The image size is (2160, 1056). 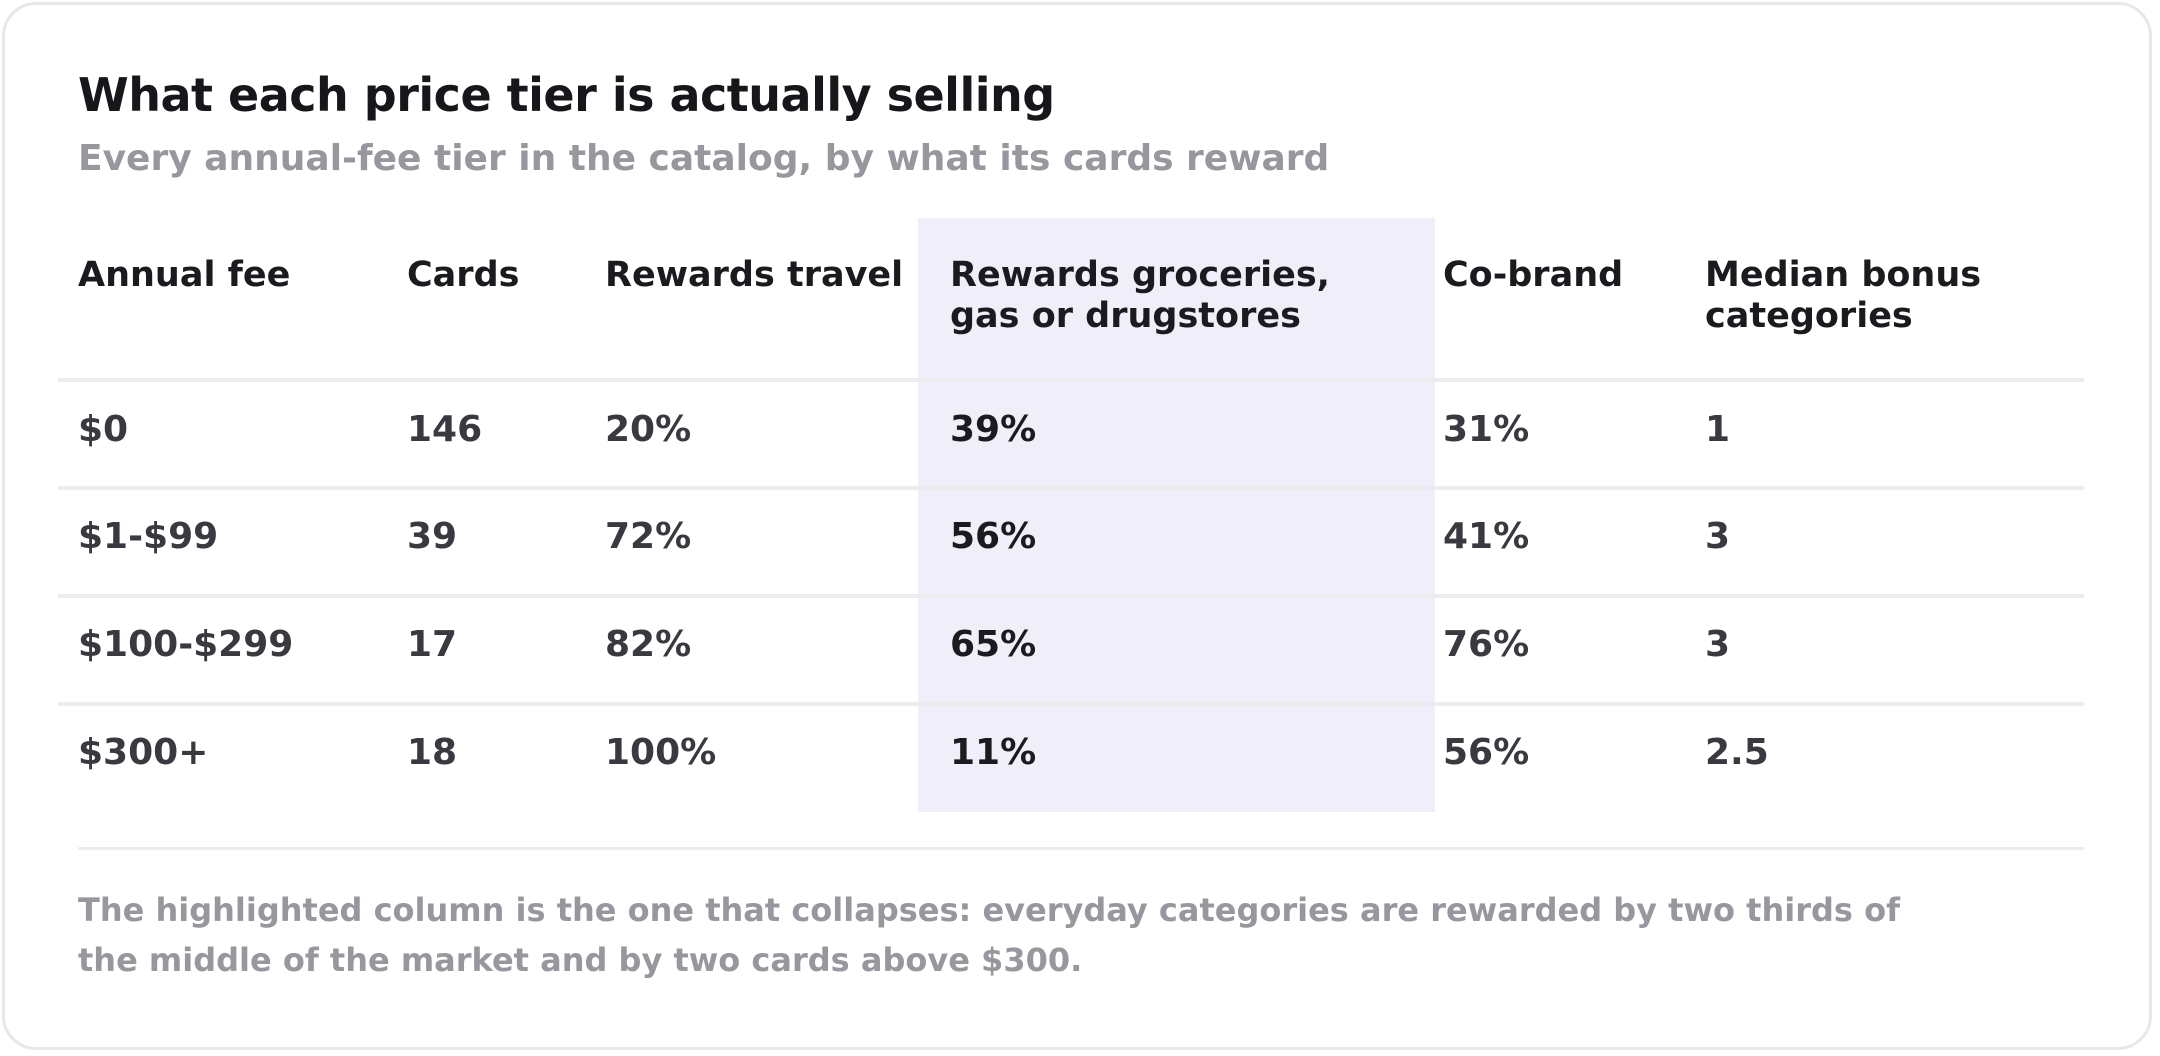 I want to click on footnote-divider, so click(x=1081, y=848).